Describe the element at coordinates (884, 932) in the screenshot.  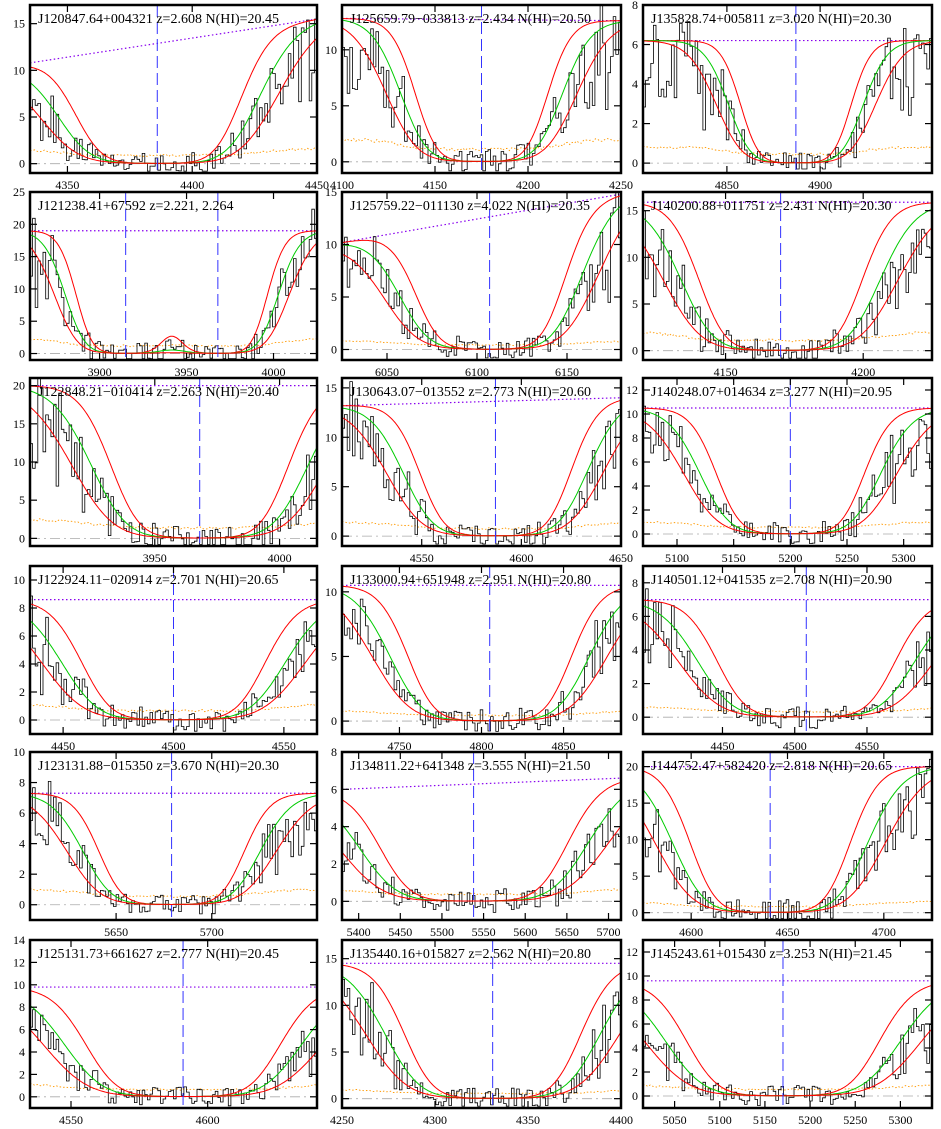
I see `x-tick-label: 4700` at that location.